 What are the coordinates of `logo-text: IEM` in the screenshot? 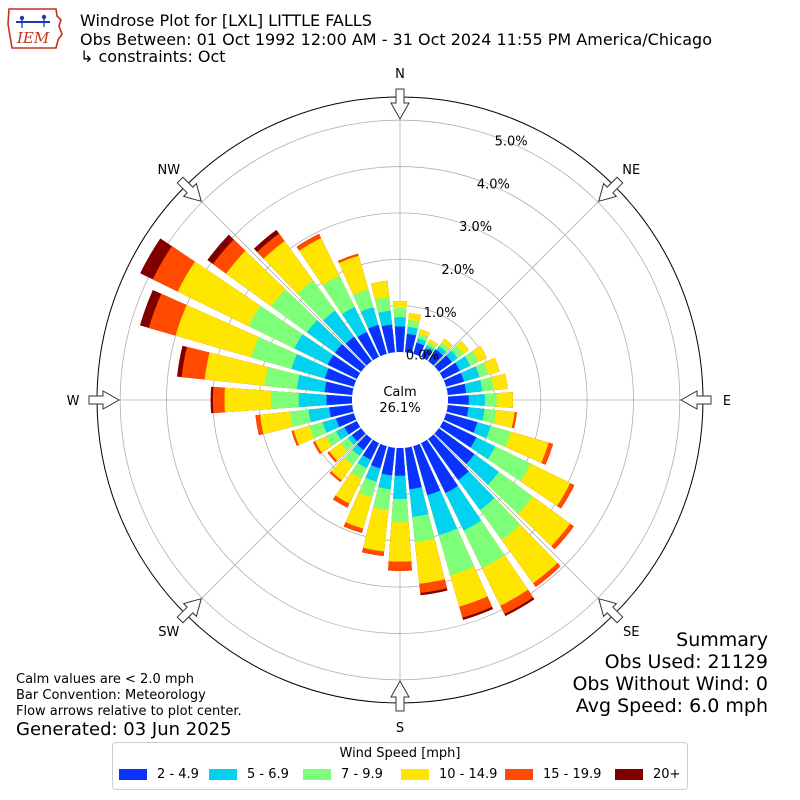 It's located at (33, 38).